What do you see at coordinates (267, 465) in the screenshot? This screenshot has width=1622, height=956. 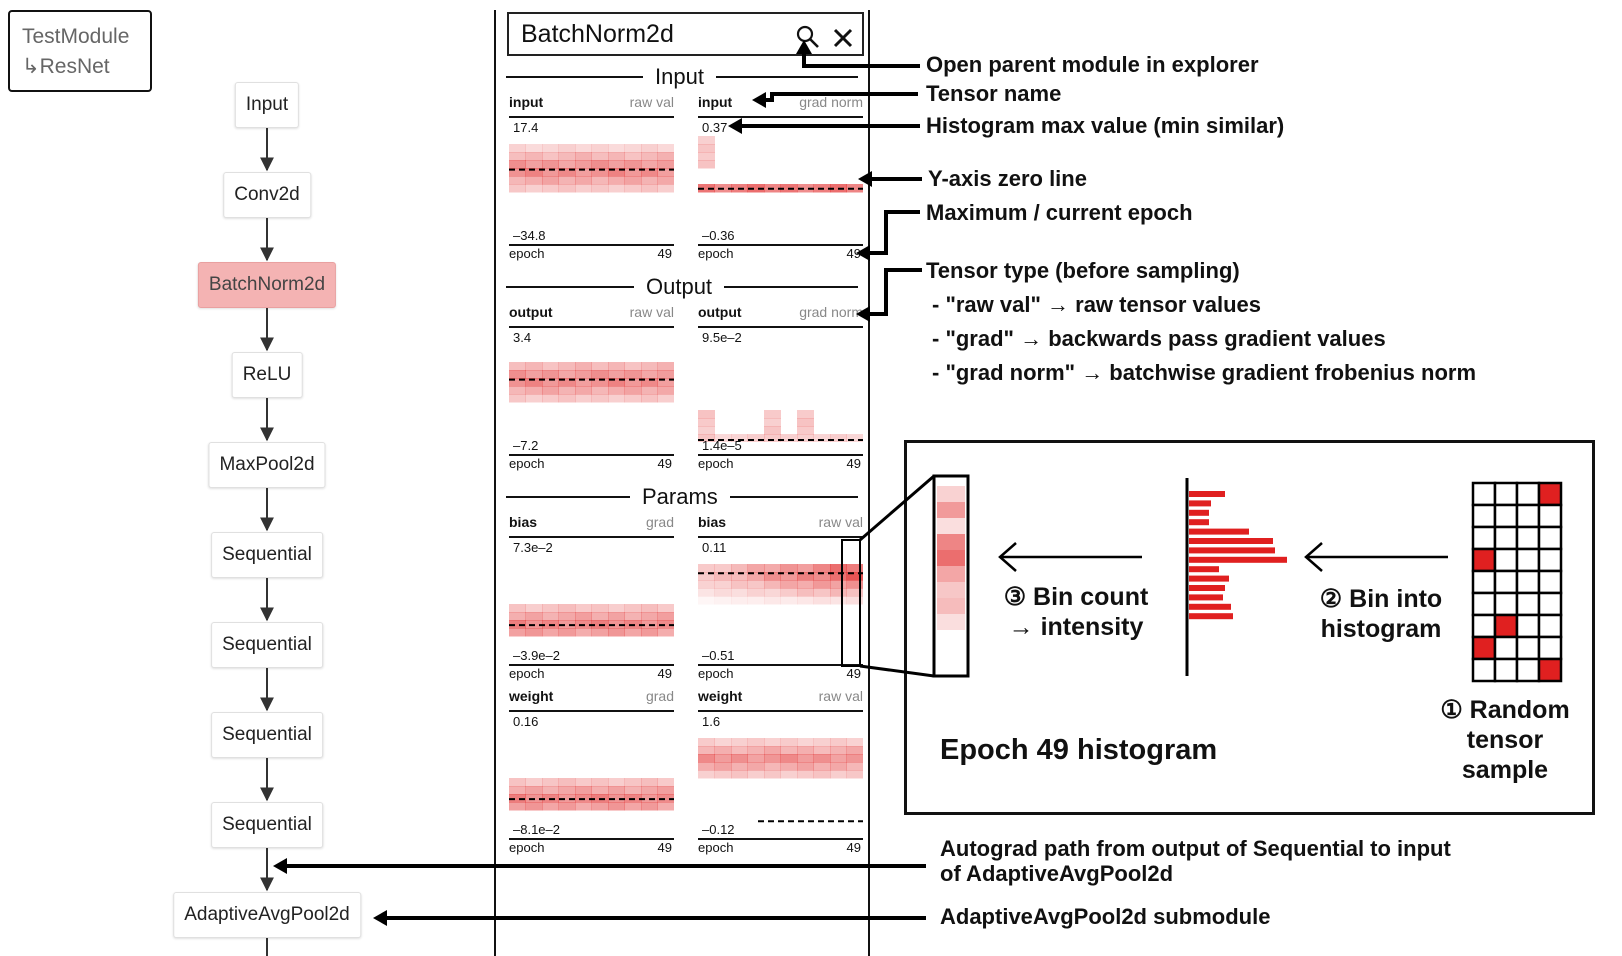 I see `graph-node-maxpool2d: MaxPool2d` at bounding box center [267, 465].